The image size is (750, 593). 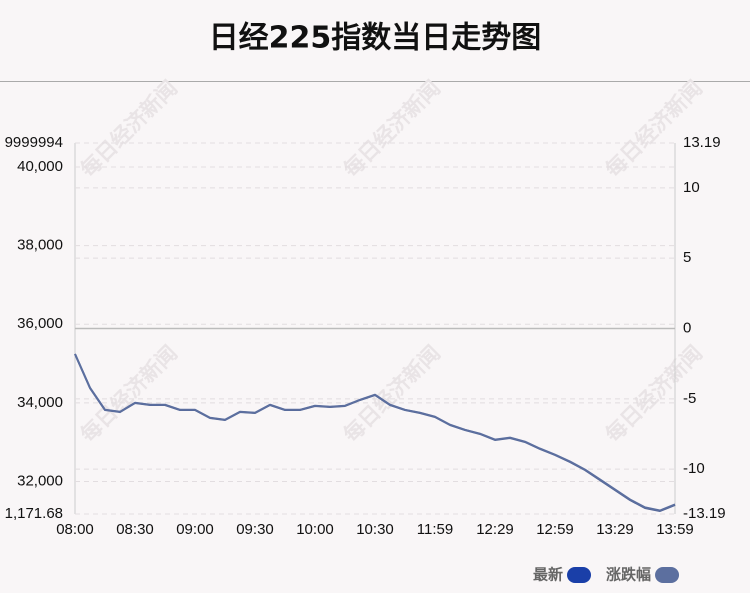 I want to click on x-tick-label: 11:59, so click(x=435, y=529).